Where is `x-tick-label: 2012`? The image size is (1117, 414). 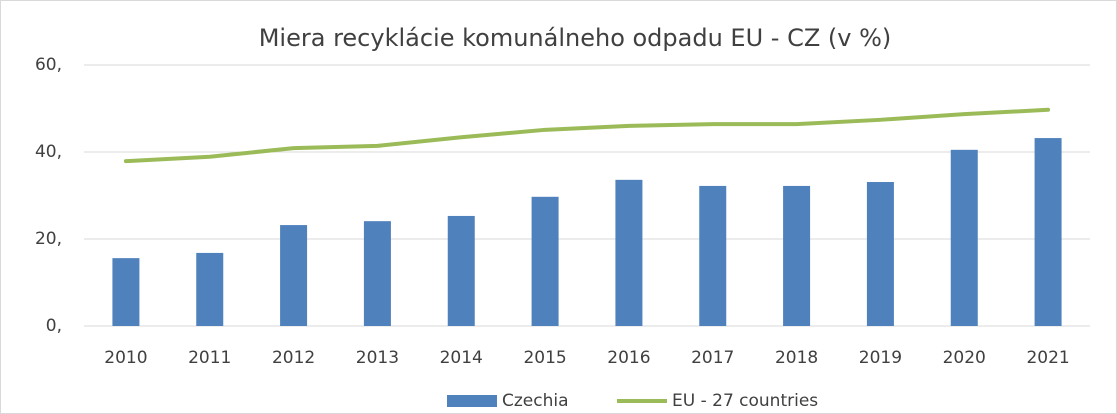 x-tick-label: 2012 is located at coordinates (293, 358).